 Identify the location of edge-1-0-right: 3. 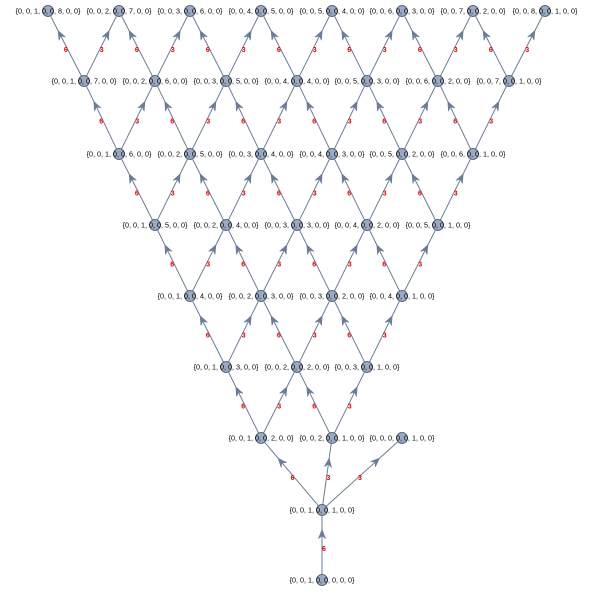
(101, 46).